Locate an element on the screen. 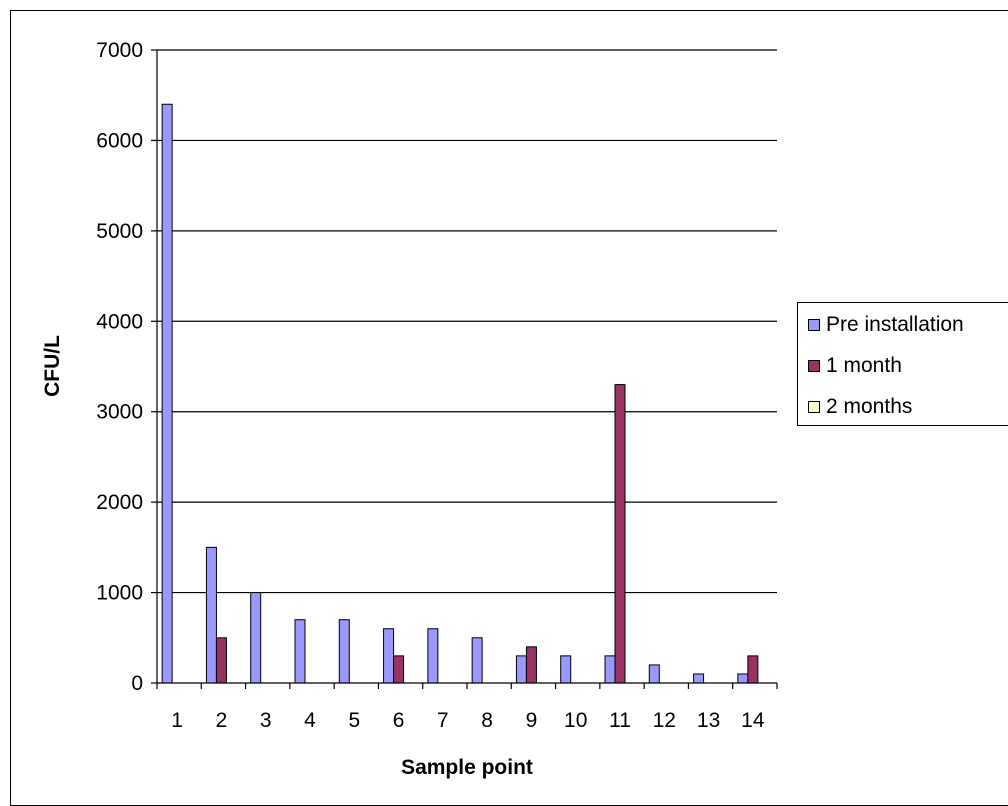 Image resolution: width=1008 pixels, height=806 pixels. legend-label: 2 months is located at coordinates (869, 406).